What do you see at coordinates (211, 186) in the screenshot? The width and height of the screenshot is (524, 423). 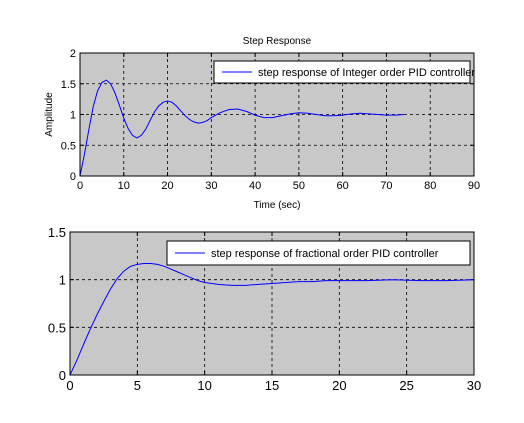 I see `chart-1-x-tick-label: 30` at bounding box center [211, 186].